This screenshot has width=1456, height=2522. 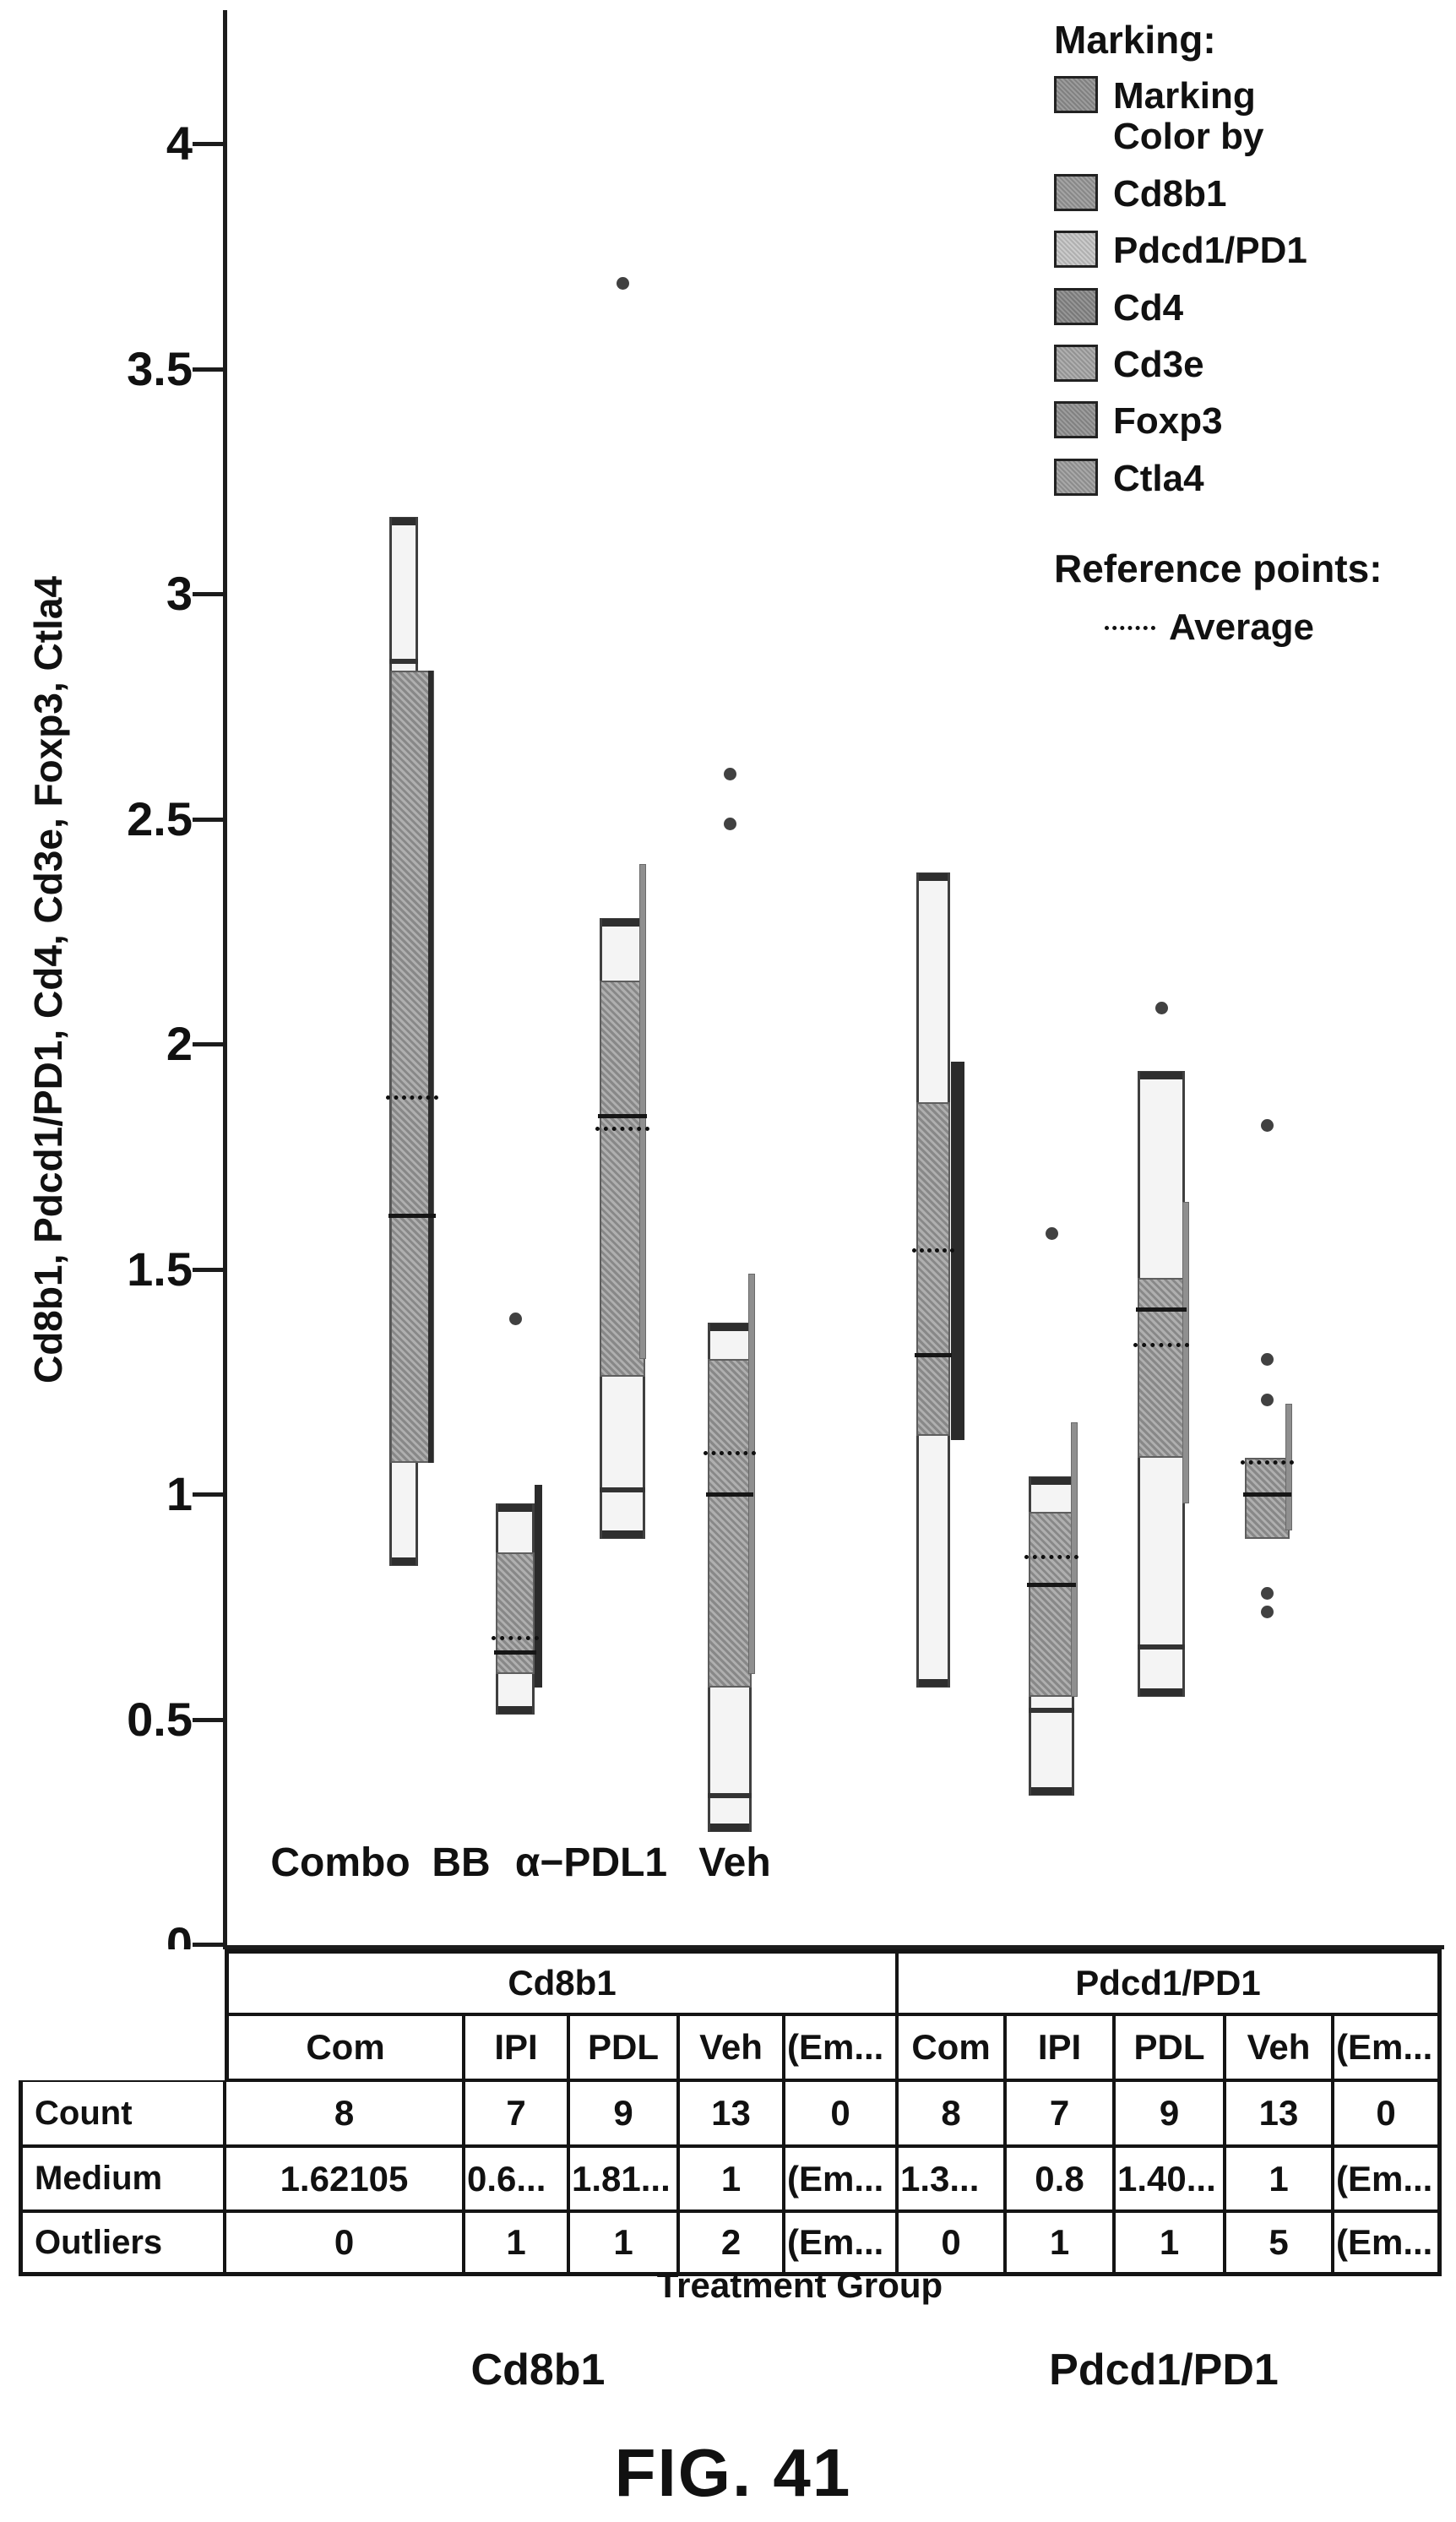 I want to click on y-tick-label: 2.5, so click(x=160, y=818).